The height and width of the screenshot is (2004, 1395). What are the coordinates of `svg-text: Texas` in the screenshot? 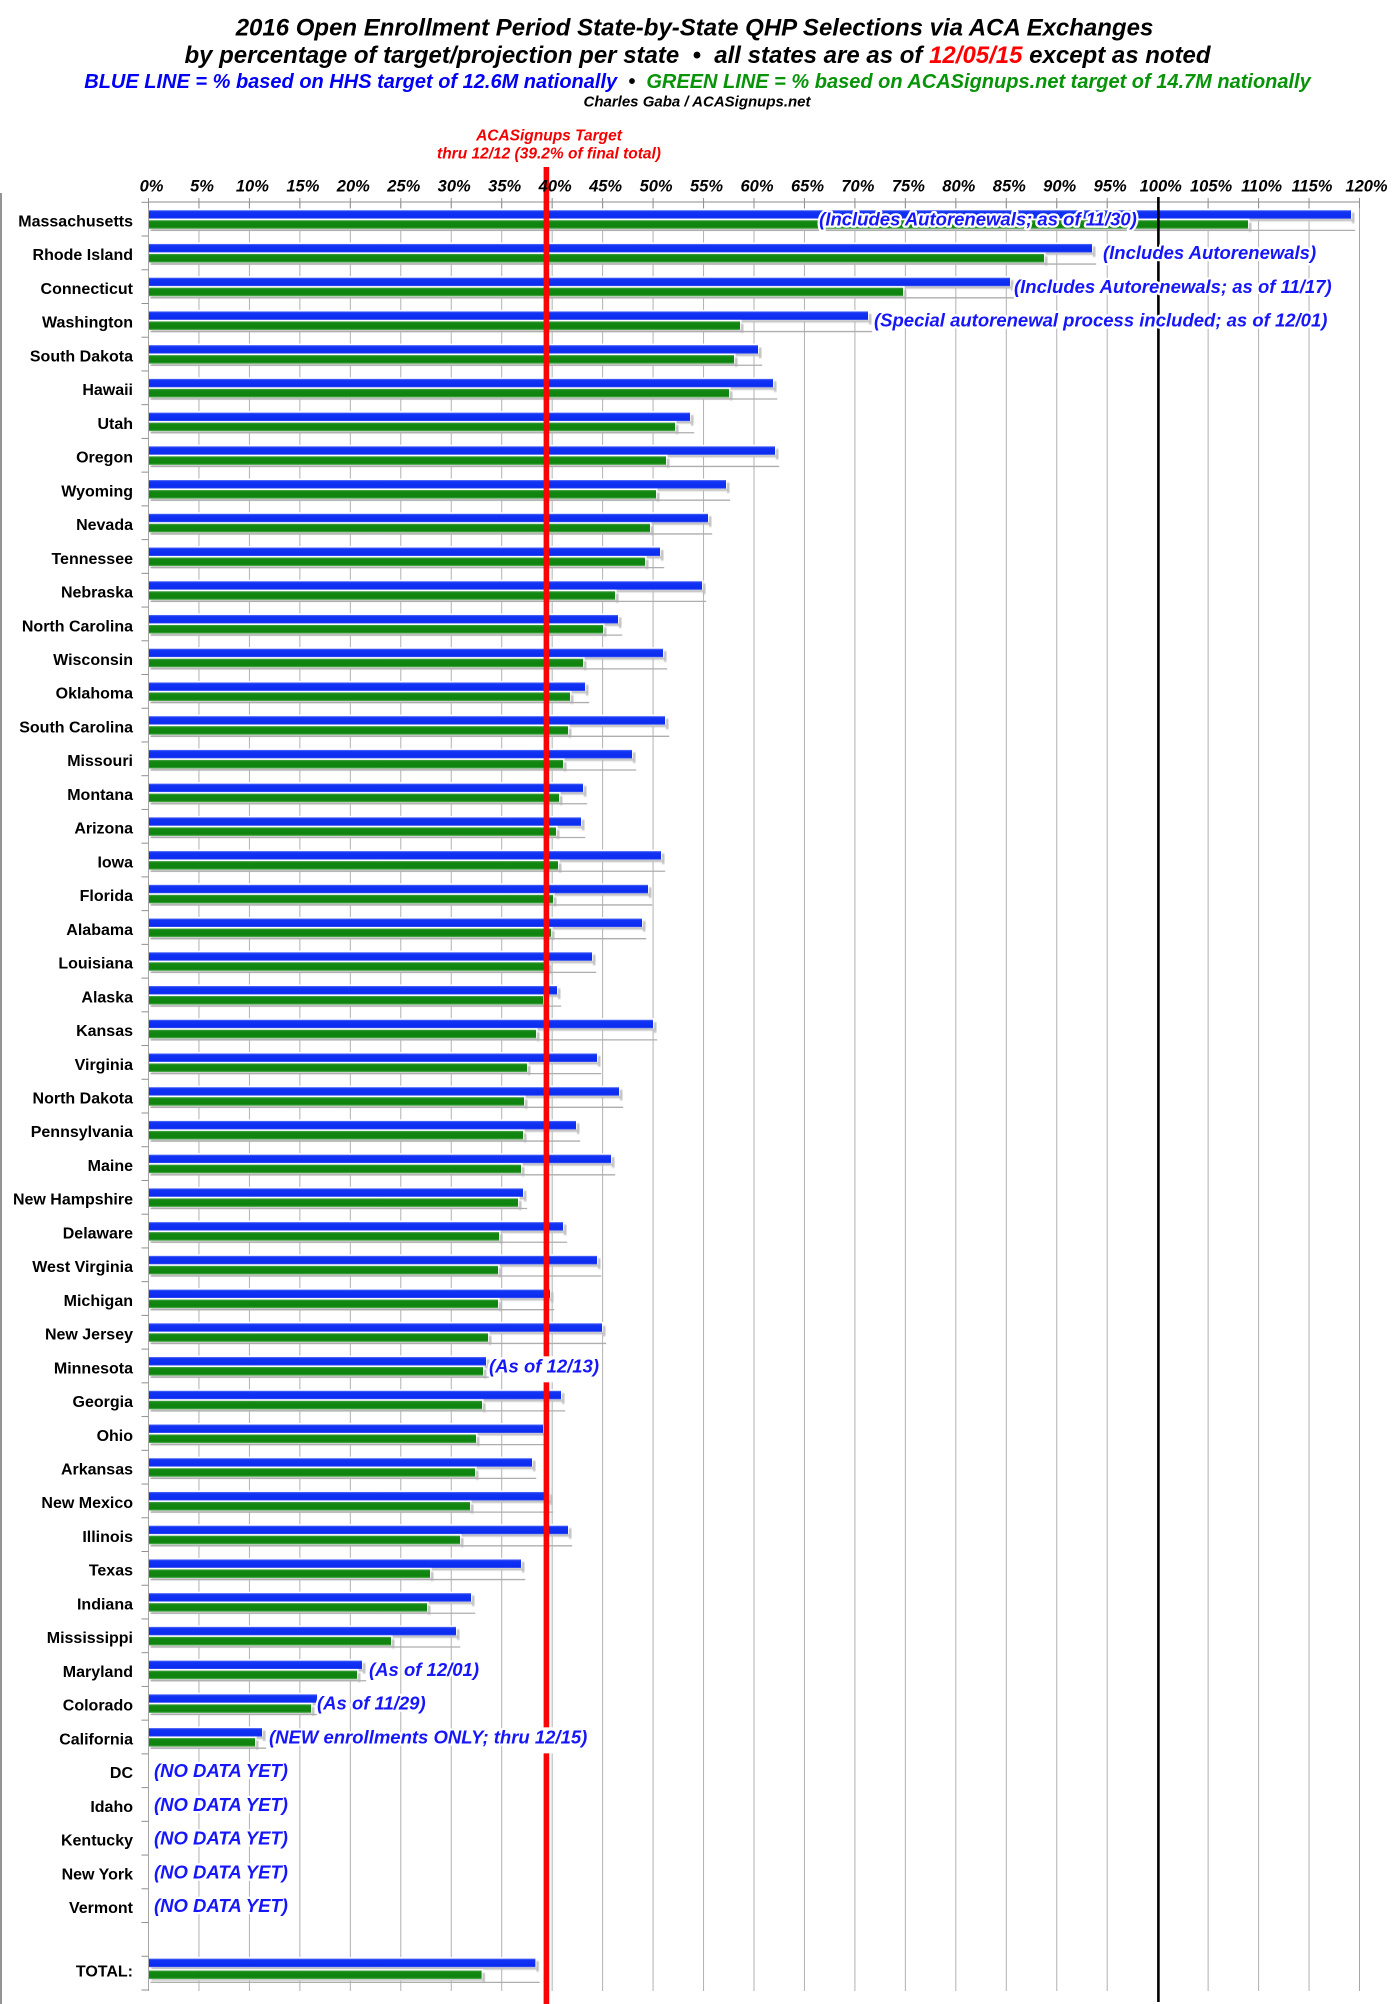 It's located at (111, 1571).